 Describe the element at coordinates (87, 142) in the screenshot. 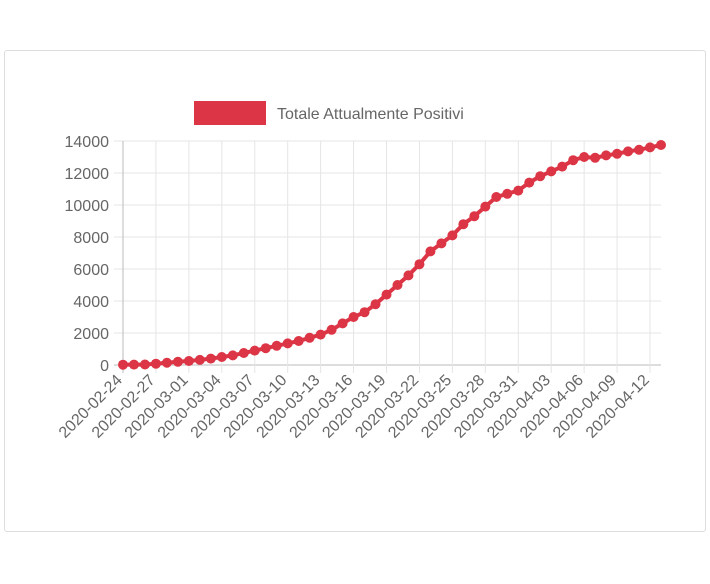

I see `y-tick-label: 14000` at that location.